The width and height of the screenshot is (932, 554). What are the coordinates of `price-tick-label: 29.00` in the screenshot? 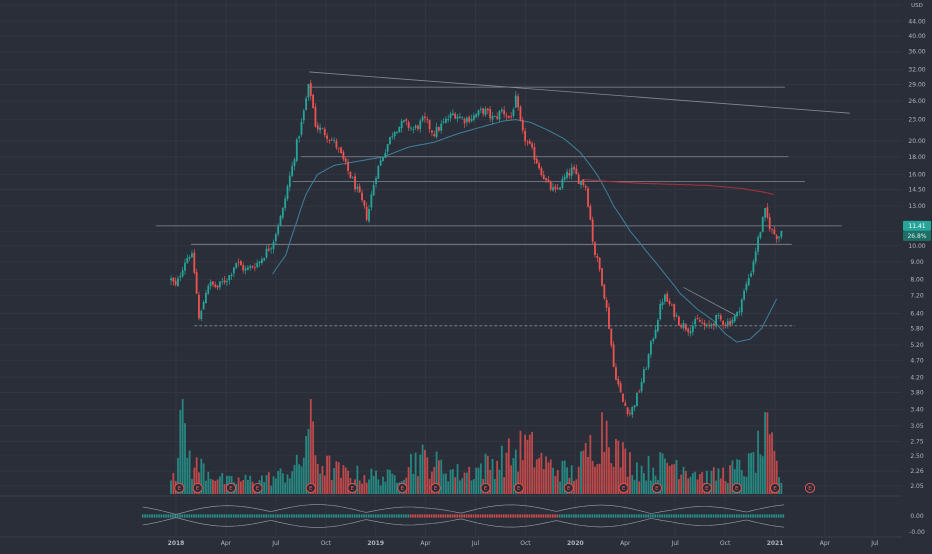 It's located at (916, 84).